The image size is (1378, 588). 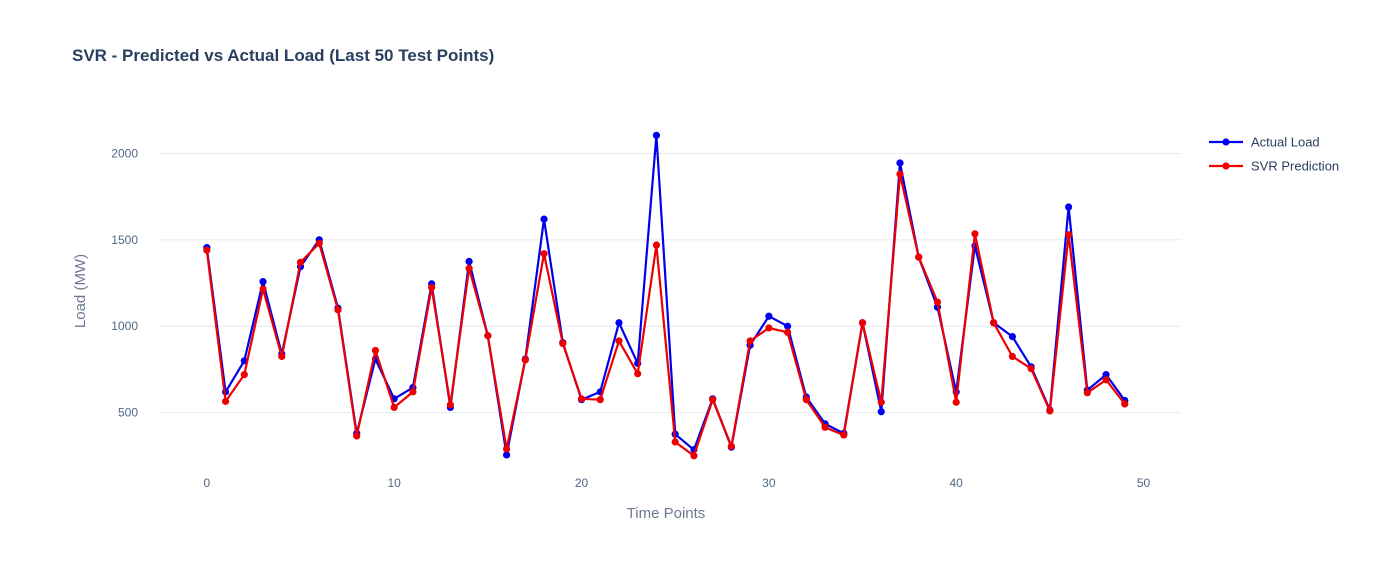 What do you see at coordinates (394, 483) in the screenshot?
I see `x-tick-label: 10` at bounding box center [394, 483].